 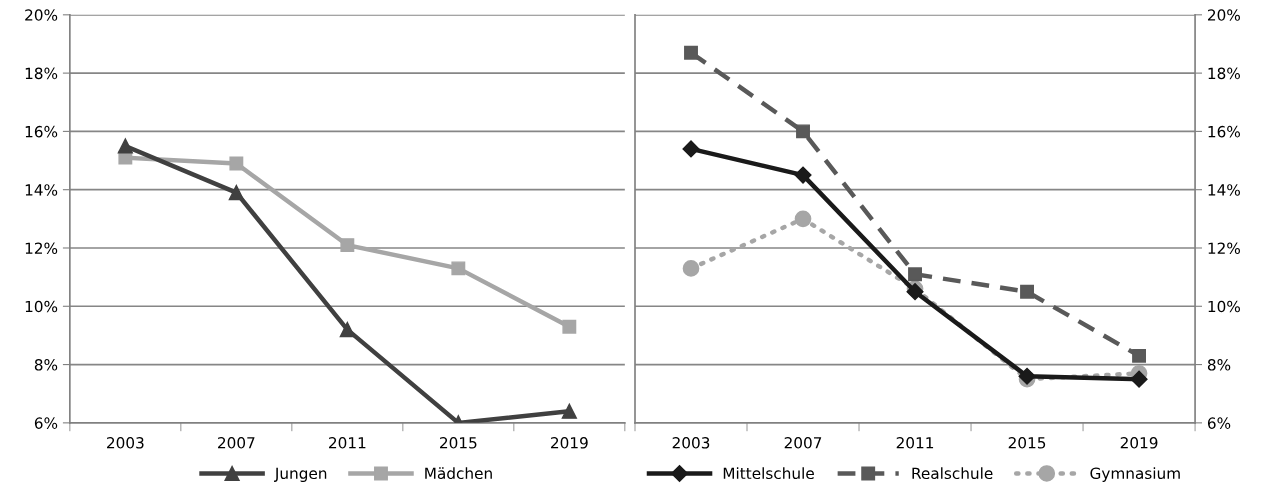 What do you see at coordinates (1135, 474) in the screenshot?
I see `legend-label: Gymnasium` at bounding box center [1135, 474].